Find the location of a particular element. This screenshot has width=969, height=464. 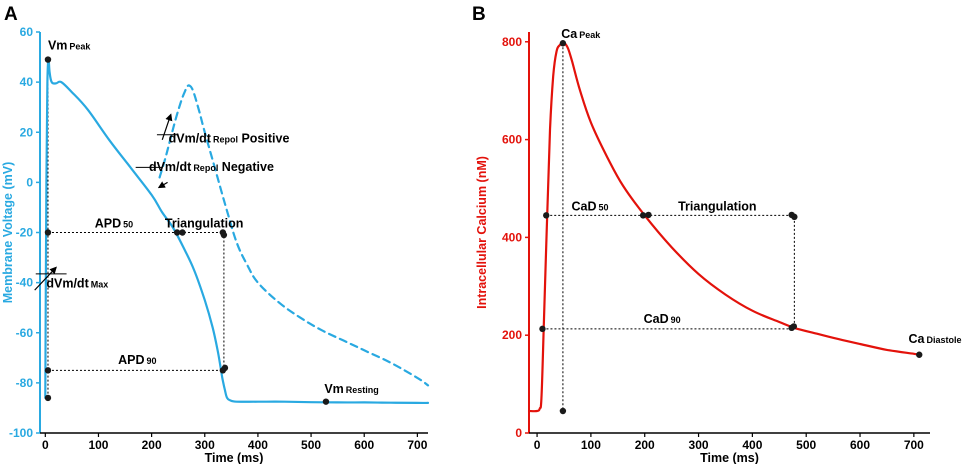

annotation-cad50: CaD 50 is located at coordinates (590, 206).